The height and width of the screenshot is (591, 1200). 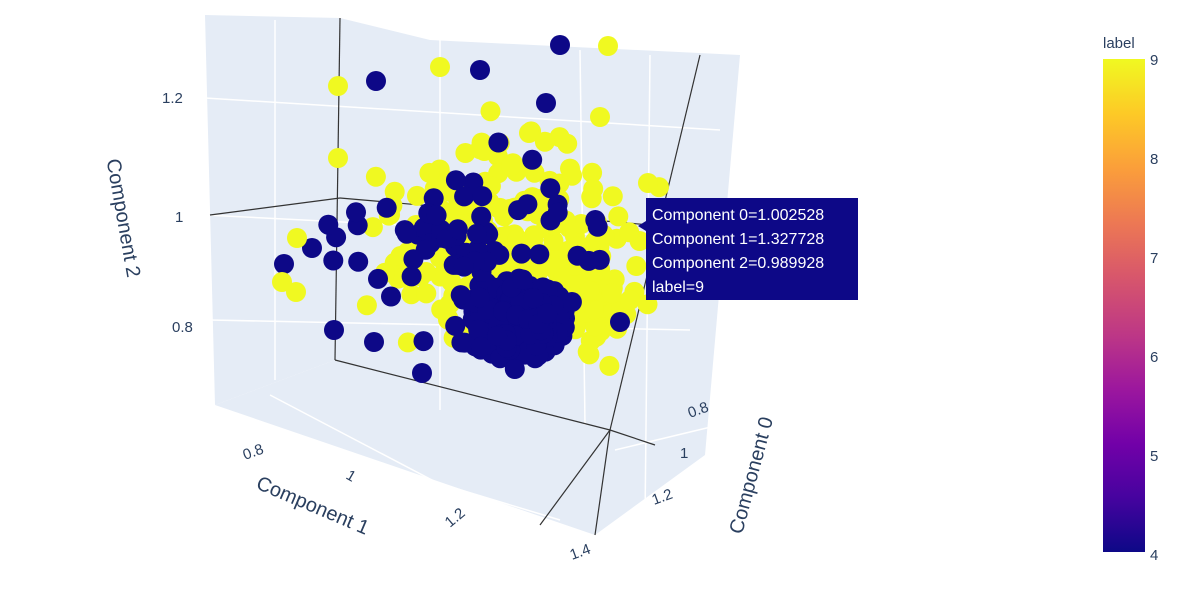 What do you see at coordinates (253, 452) in the screenshot?
I see `y-tick: 0.8` at bounding box center [253, 452].